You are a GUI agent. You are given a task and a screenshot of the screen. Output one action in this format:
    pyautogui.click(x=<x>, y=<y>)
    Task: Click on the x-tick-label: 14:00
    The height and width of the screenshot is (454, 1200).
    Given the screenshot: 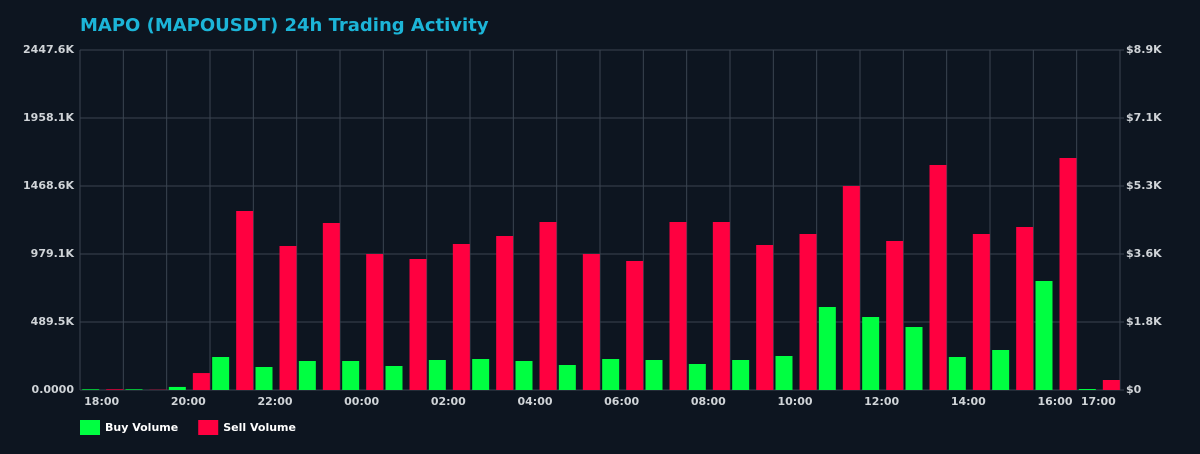 What is the action you would take?
    pyautogui.click(x=968, y=401)
    